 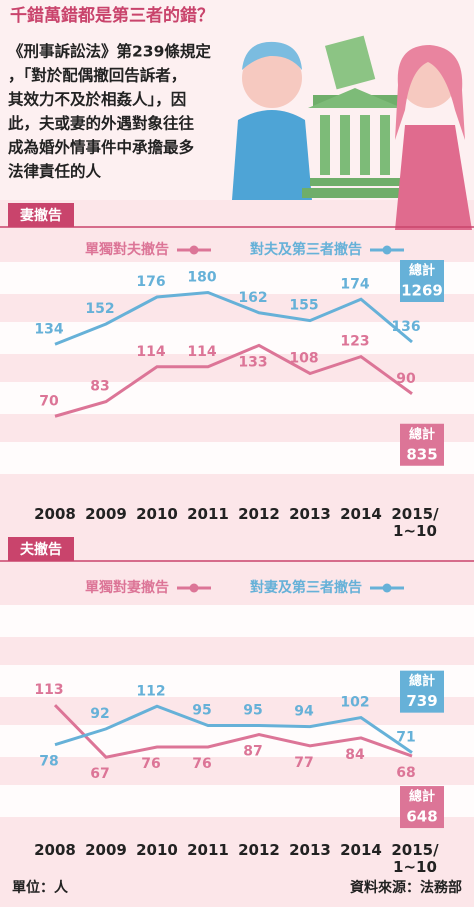 What do you see at coordinates (303, 763) in the screenshot?
I see `value-label: 77` at bounding box center [303, 763].